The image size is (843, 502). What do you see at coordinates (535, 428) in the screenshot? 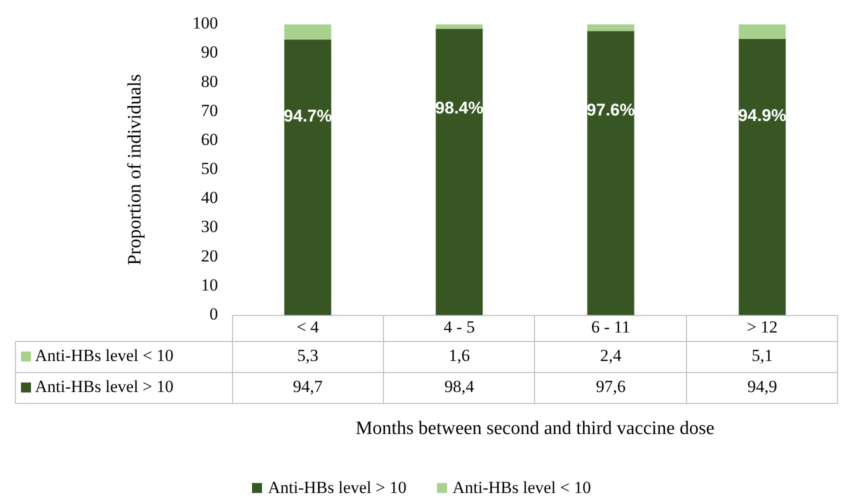
I see `x-axis-title: Months between second and third vaccine dose` at bounding box center [535, 428].